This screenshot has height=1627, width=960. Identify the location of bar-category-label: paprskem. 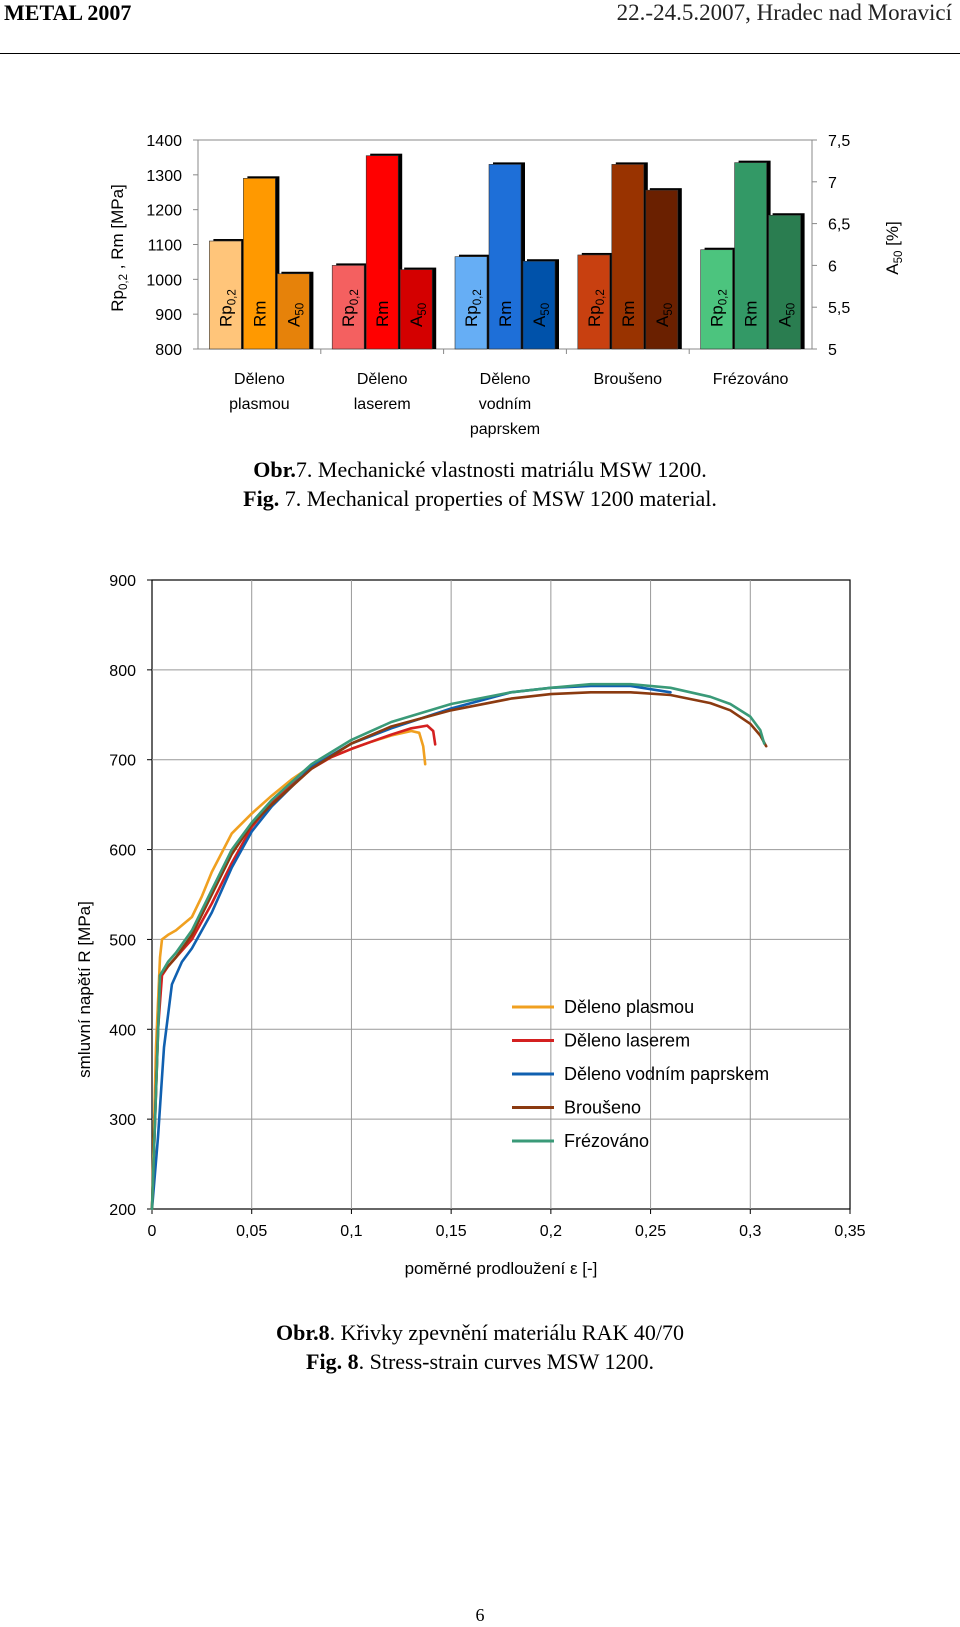
(505, 429).